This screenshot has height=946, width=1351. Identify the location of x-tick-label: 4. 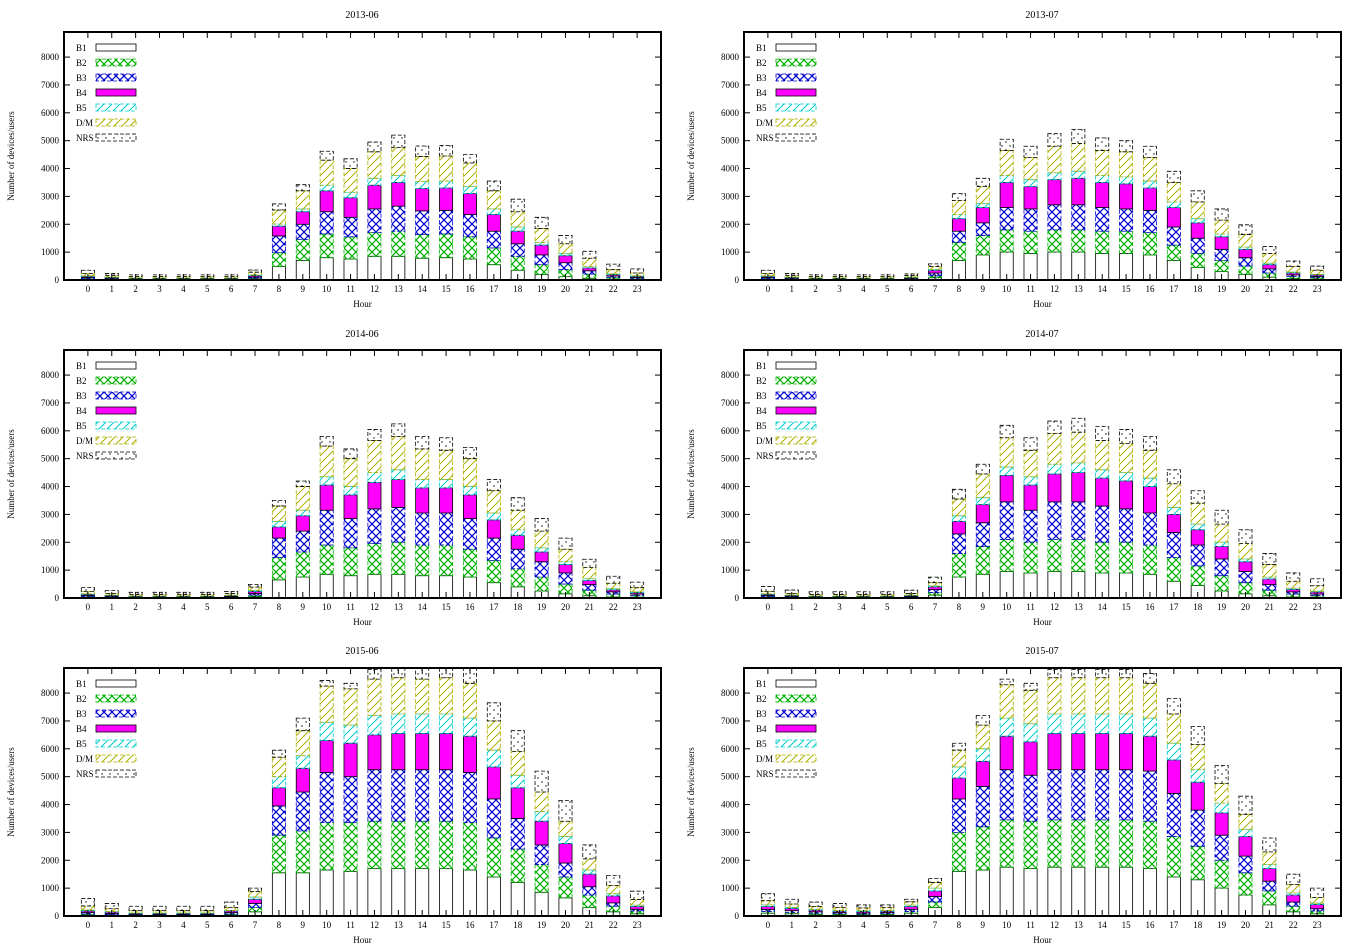
(183, 289).